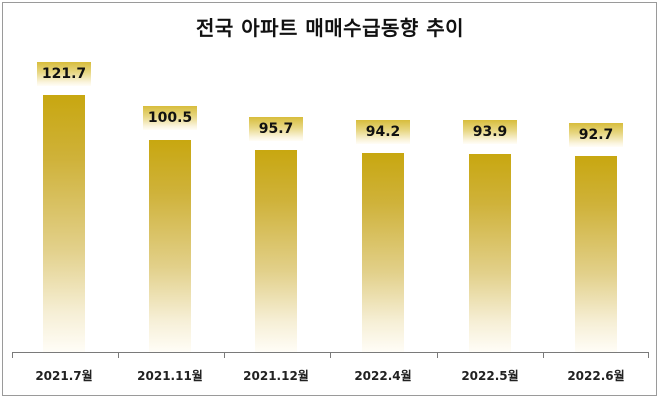 The image size is (660, 400). Describe the element at coordinates (64, 376) in the screenshot. I see `x-tick-label: 2021.7월` at that location.